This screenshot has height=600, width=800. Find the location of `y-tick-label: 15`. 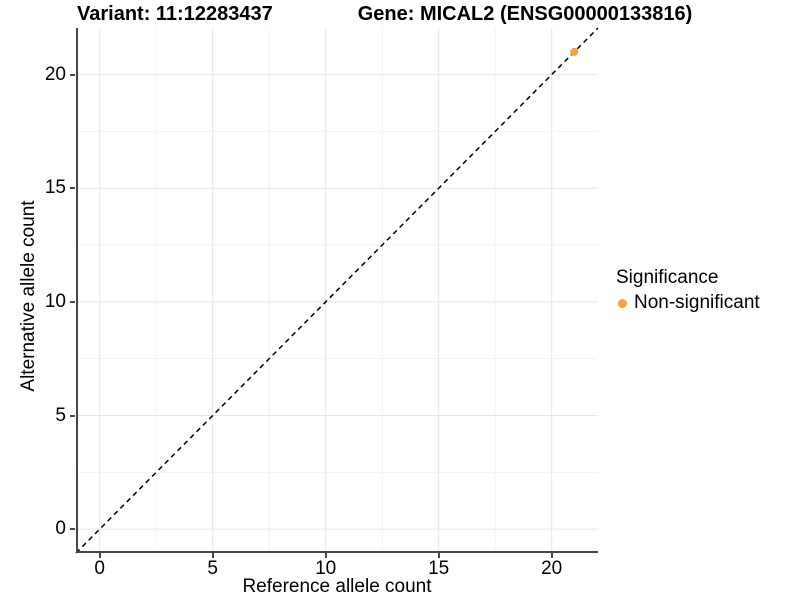

y-tick-label: 15 is located at coordinates (55, 188).